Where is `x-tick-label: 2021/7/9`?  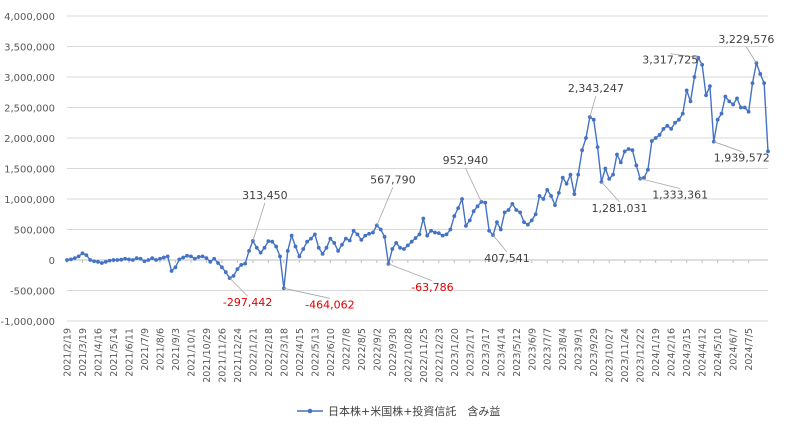 x-tick-label: 2021/7/9 is located at coordinates (145, 349).